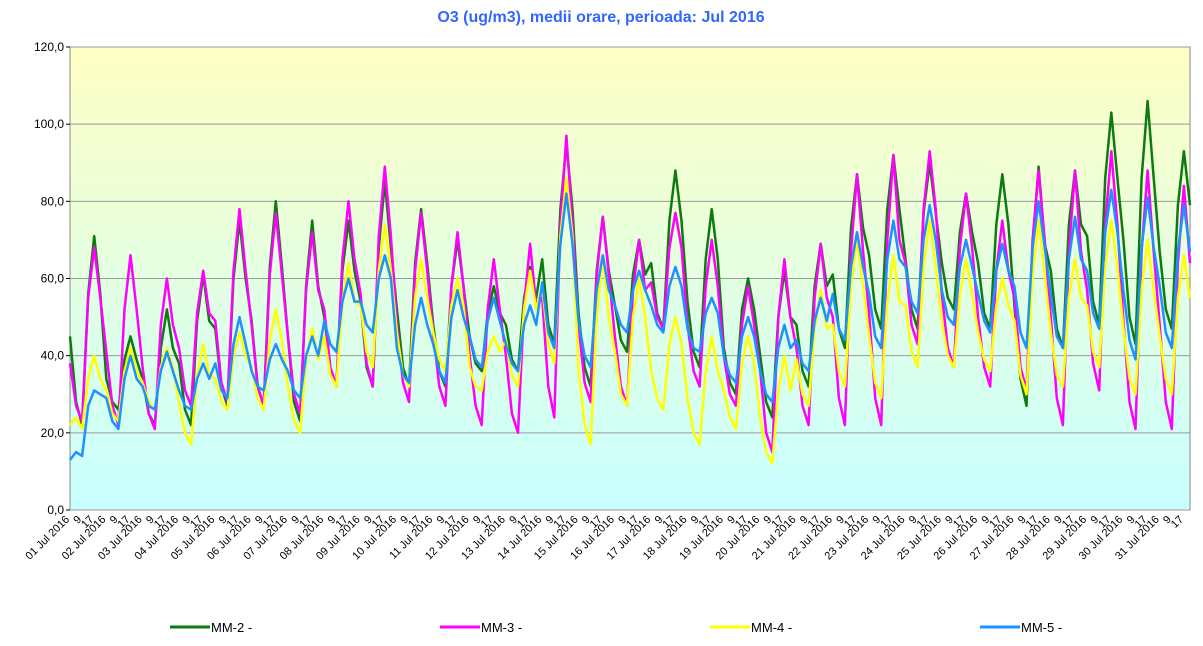 Image resolution: width=1203 pixels, height=646 pixels. I want to click on y-tick-label: 60,0, so click(53, 279).